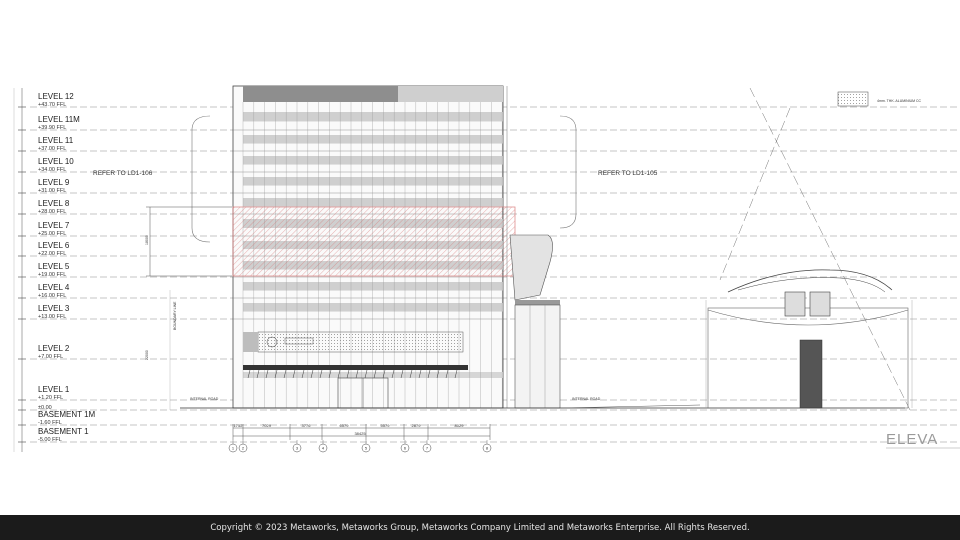  Describe the element at coordinates (355, 367) in the screenshot. I see `entrance-canopy` at that location.